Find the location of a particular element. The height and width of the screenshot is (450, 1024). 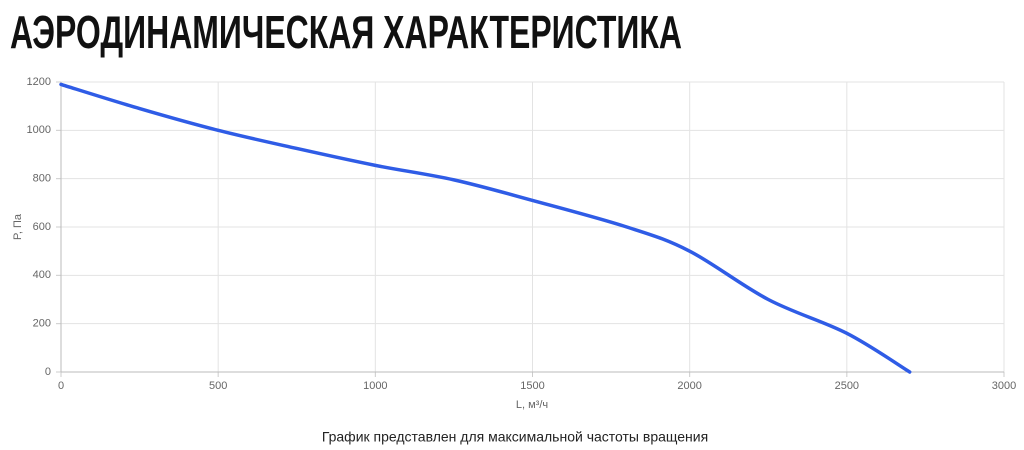

y-tick-label: 0 is located at coordinates (48, 372).